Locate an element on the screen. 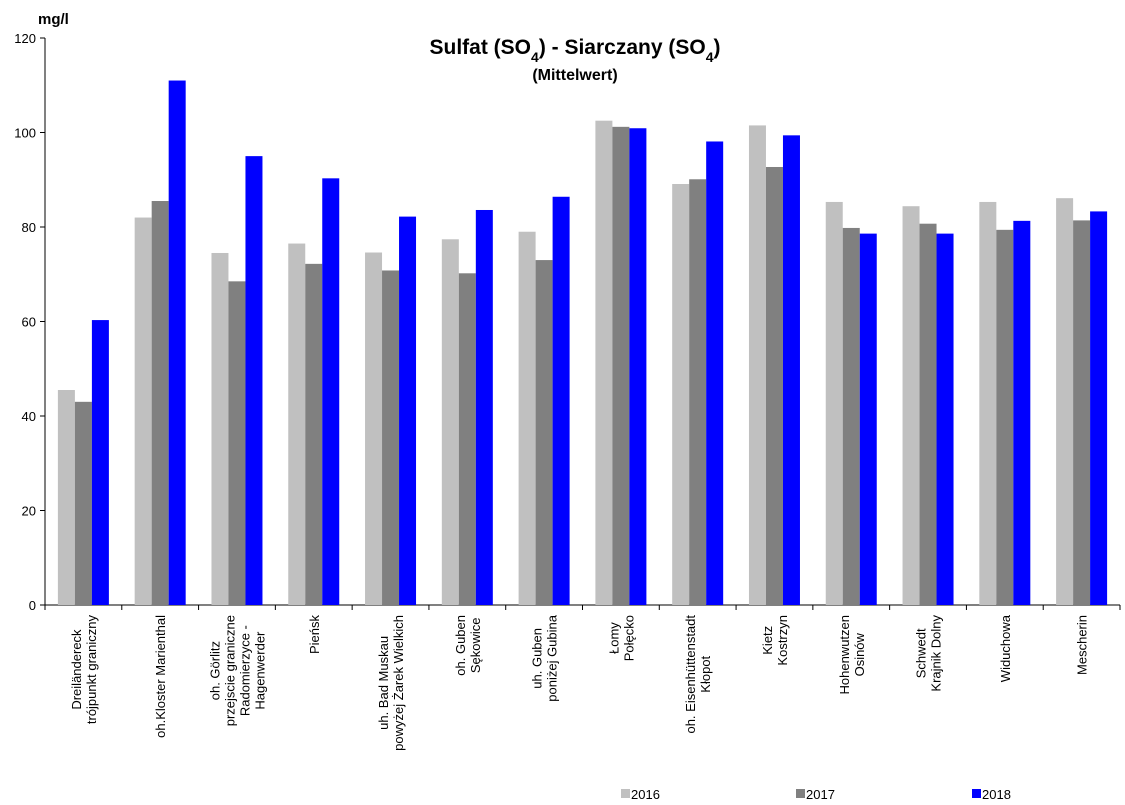  x-tick-label: SchwedtKrajnik Dolny is located at coordinates (929, 653).